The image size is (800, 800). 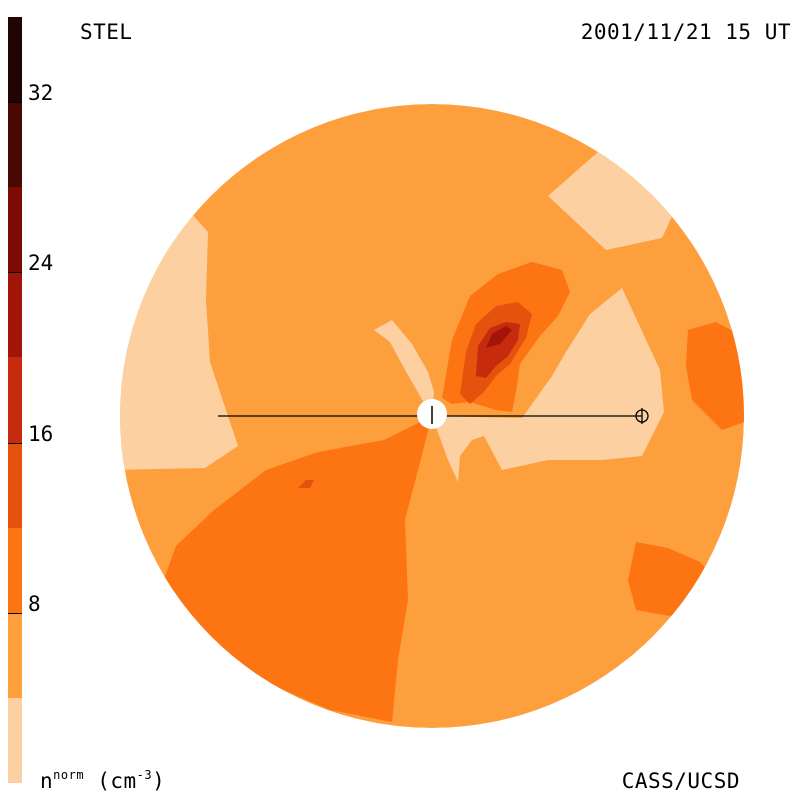 I want to click on contour-peak-center, so click(x=499, y=337).